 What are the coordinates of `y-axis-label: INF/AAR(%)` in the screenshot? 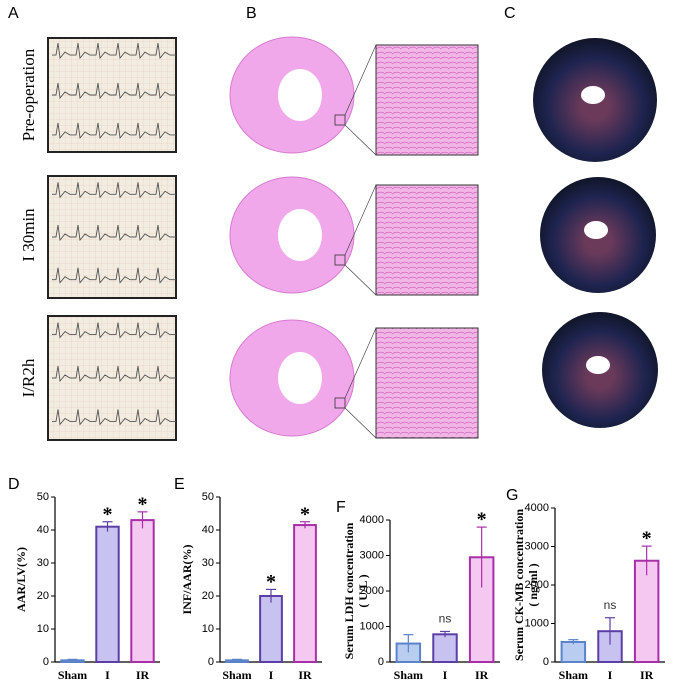 It's located at (187, 580).